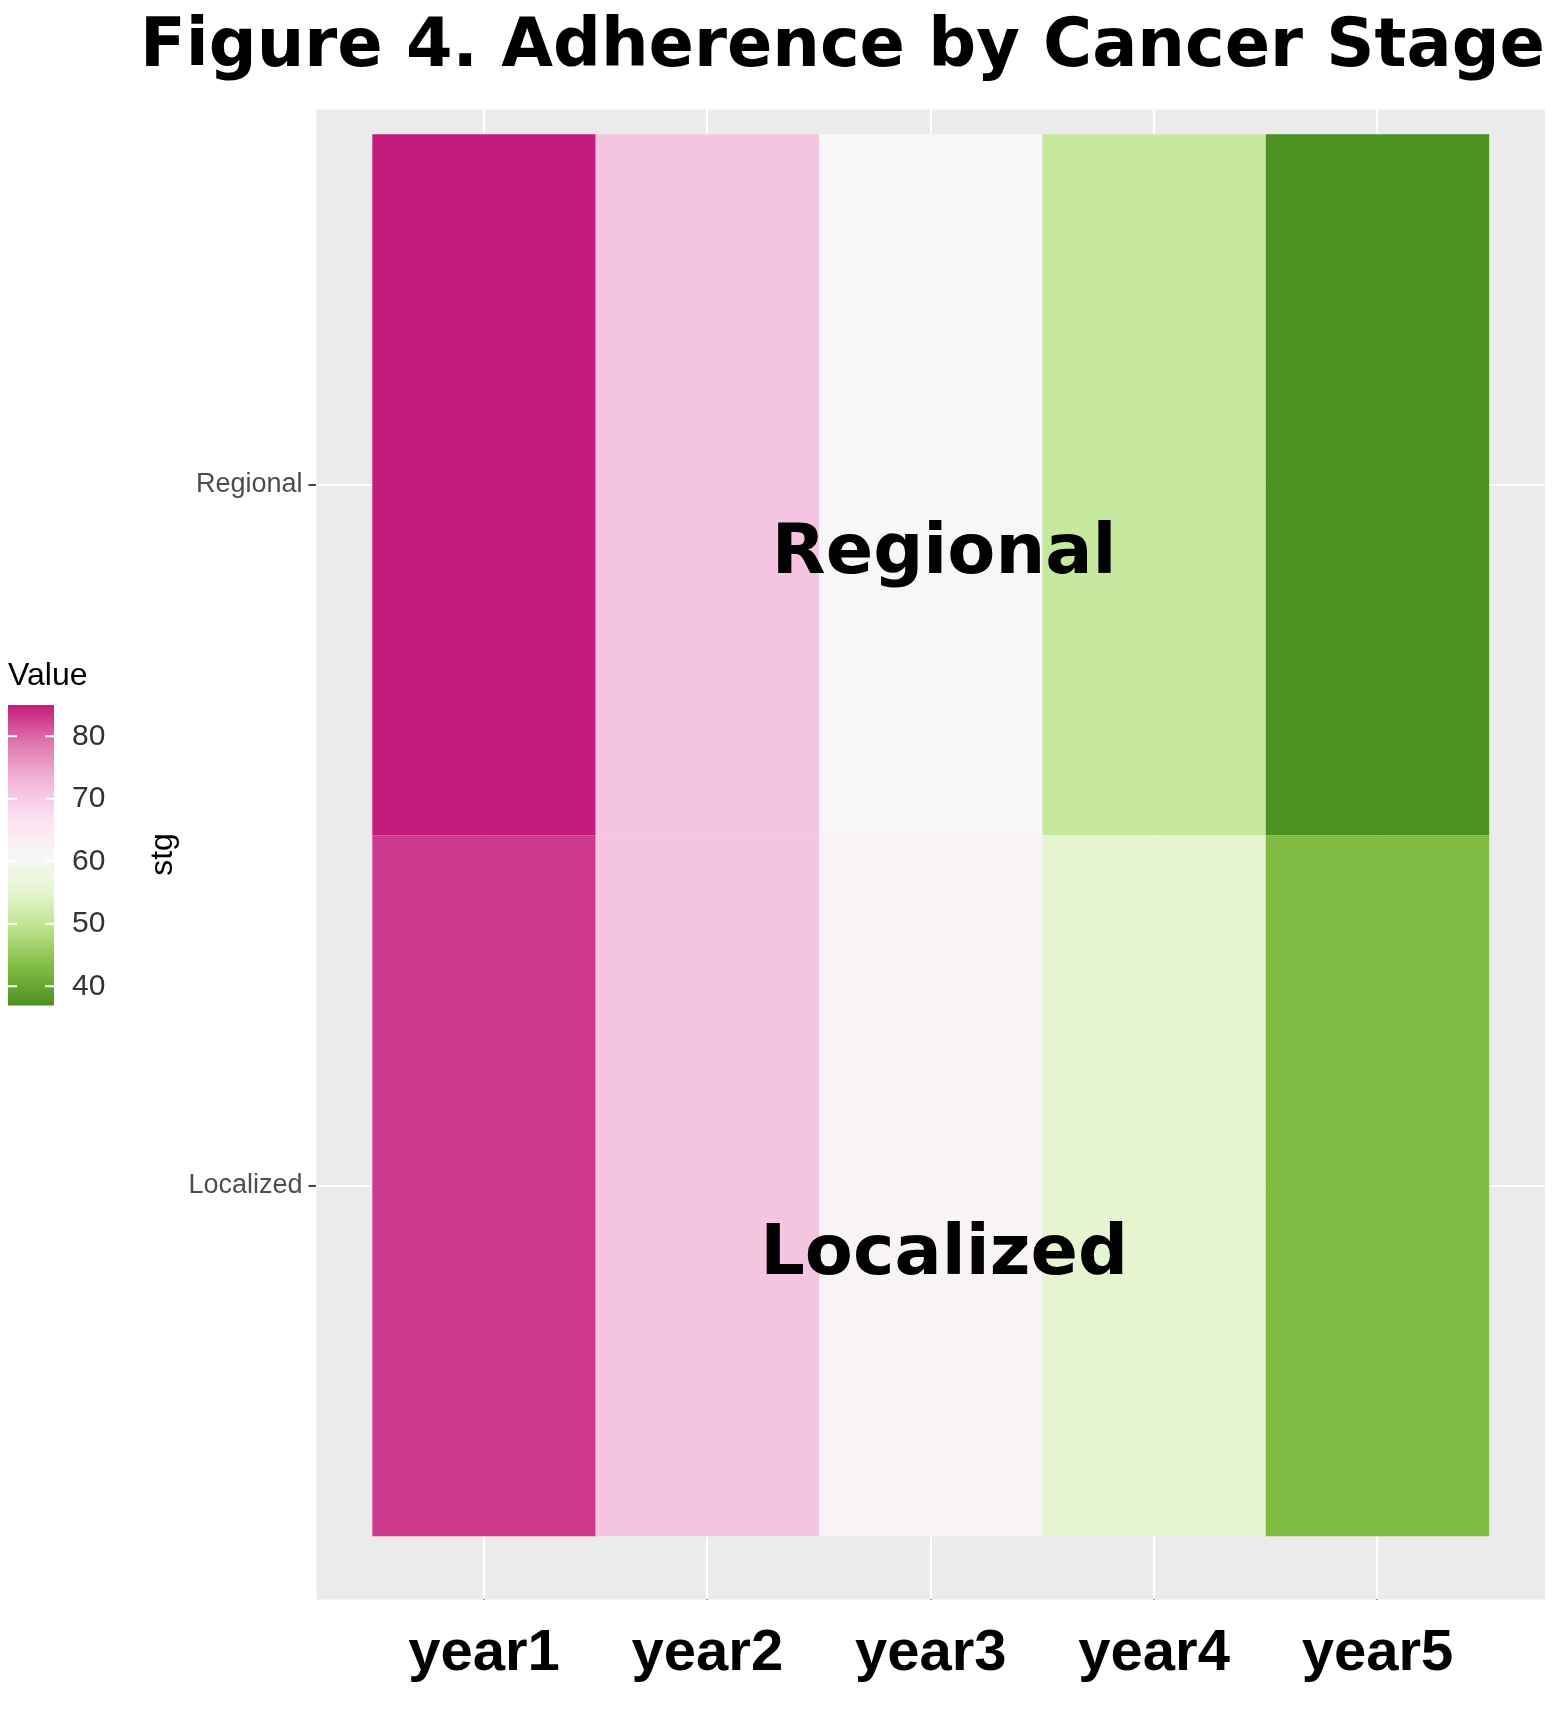 The height and width of the screenshot is (1729, 1567). Describe the element at coordinates (89, 734) in the screenshot. I see `color-bar-label: 80` at that location.